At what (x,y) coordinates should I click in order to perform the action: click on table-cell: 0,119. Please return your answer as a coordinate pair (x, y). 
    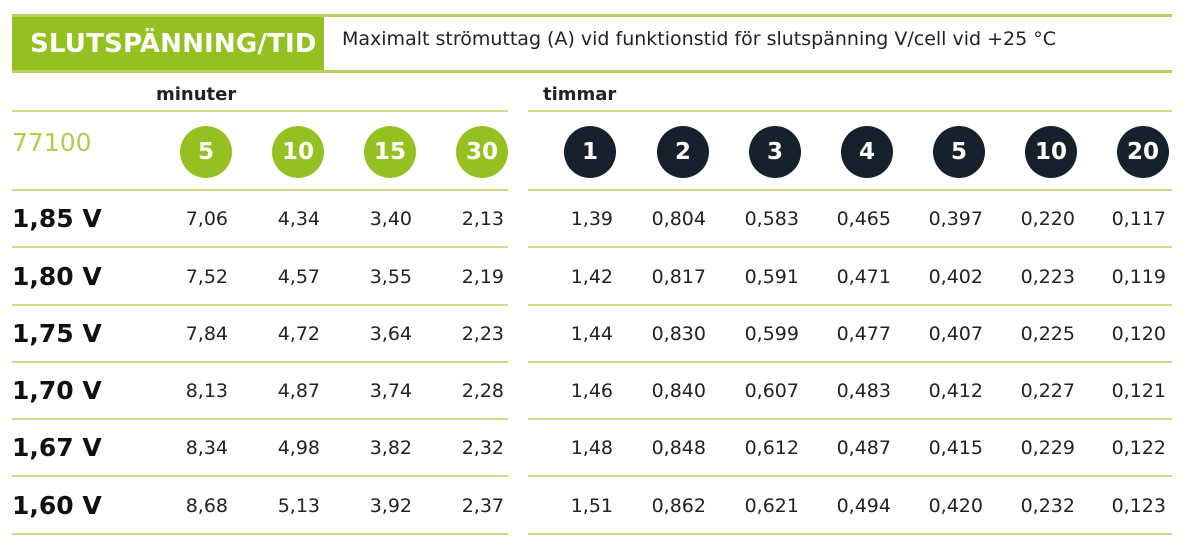
    Looking at the image, I should click on (1138, 277).